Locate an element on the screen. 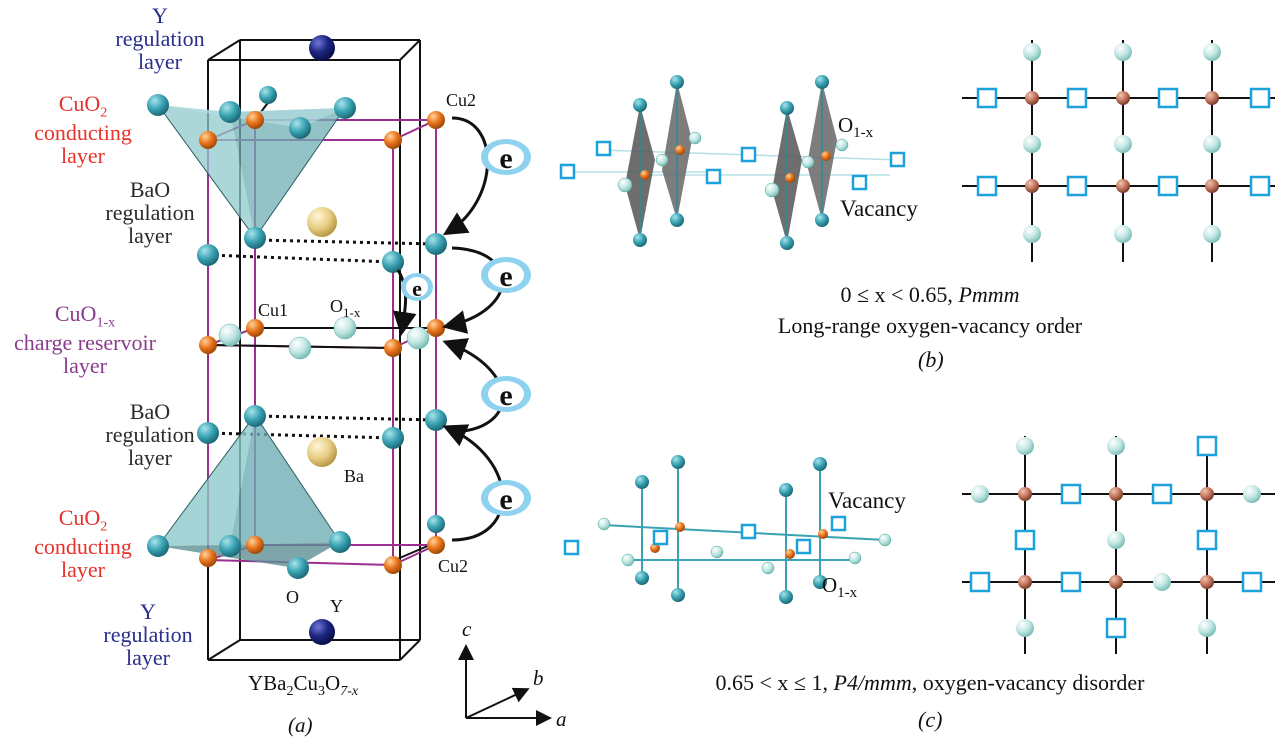  panel-b-vacancies is located at coordinates (732, 165).